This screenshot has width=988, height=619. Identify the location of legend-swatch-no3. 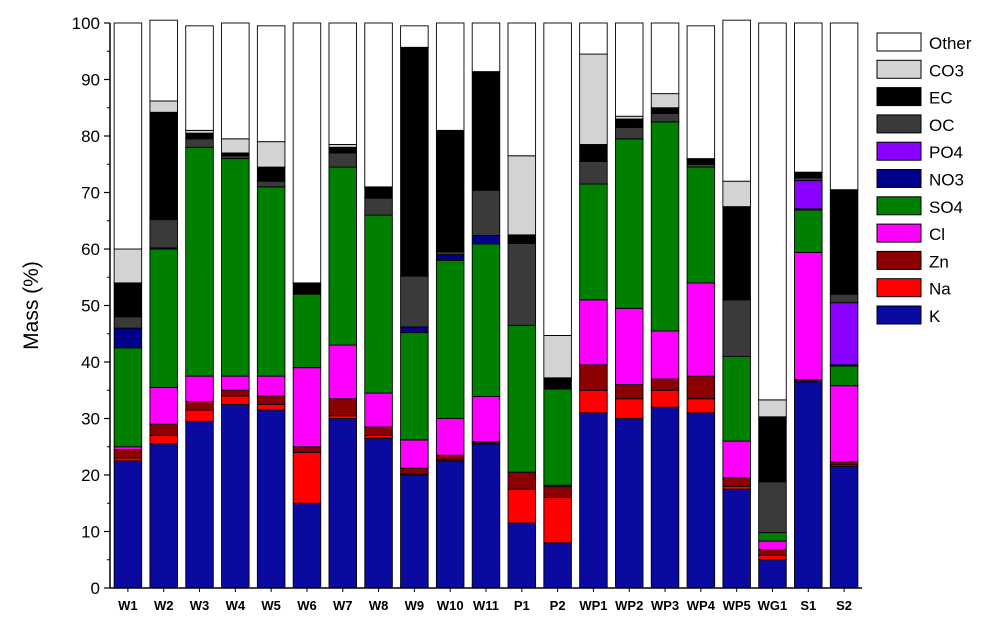
(899, 178).